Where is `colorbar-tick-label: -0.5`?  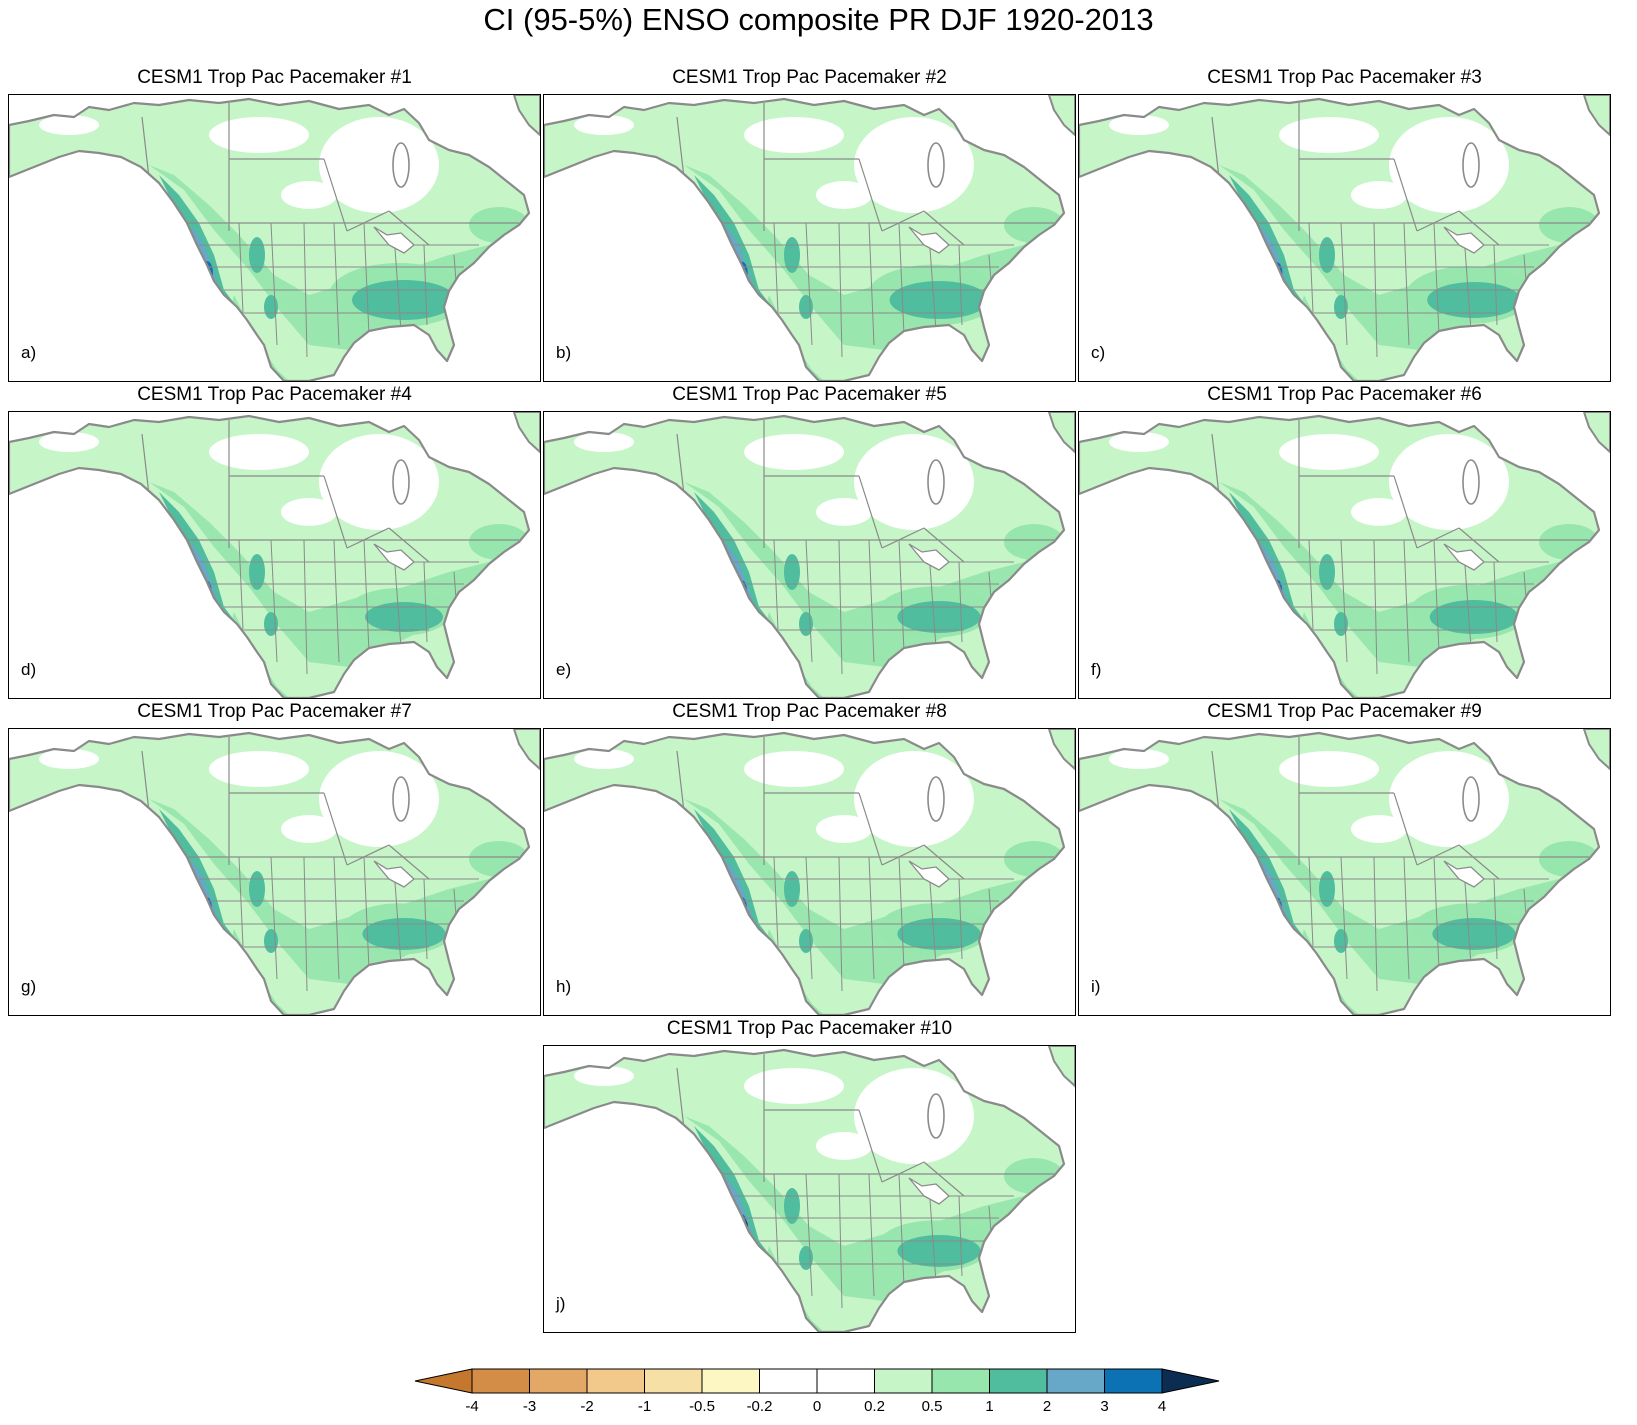
colorbar-tick-label: -0.5 is located at coordinates (702, 1406).